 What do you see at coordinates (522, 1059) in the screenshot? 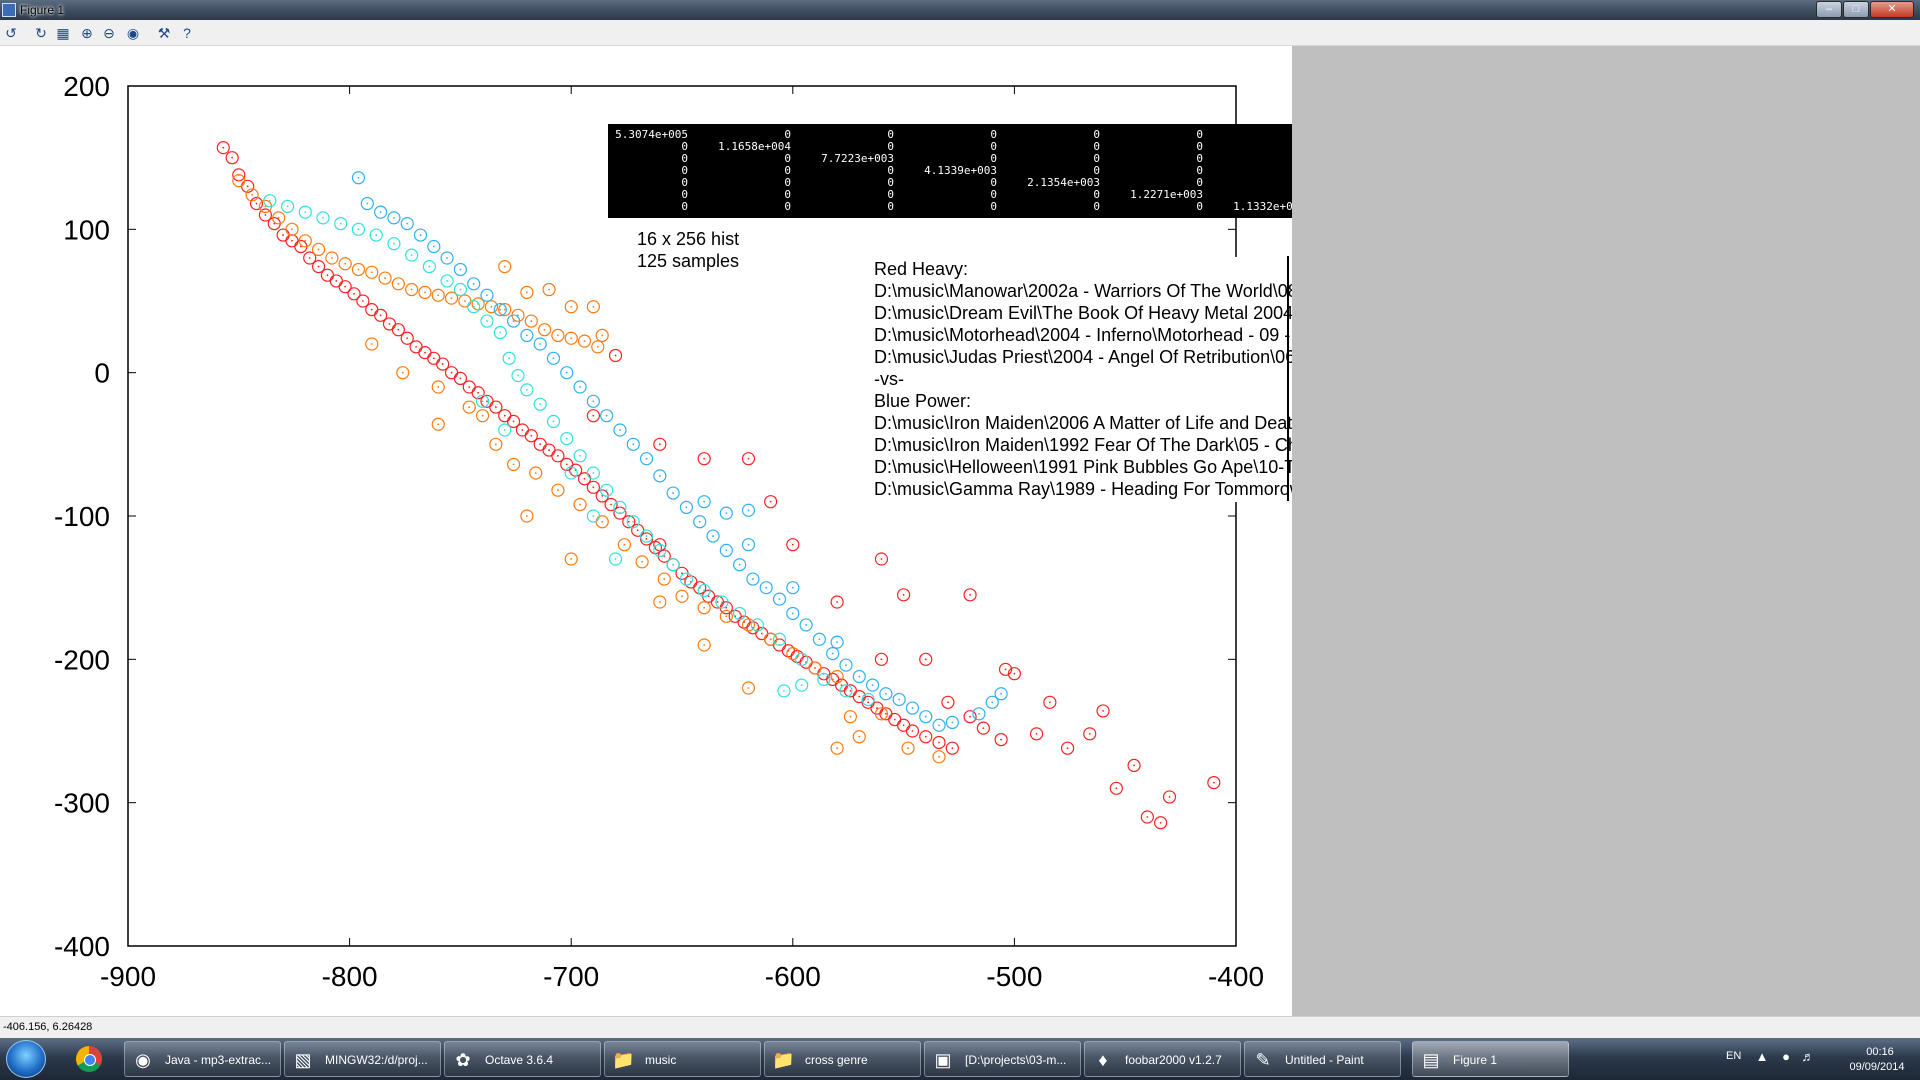
I see `task-octave: ✿ Octave 3.6.4` at bounding box center [522, 1059].